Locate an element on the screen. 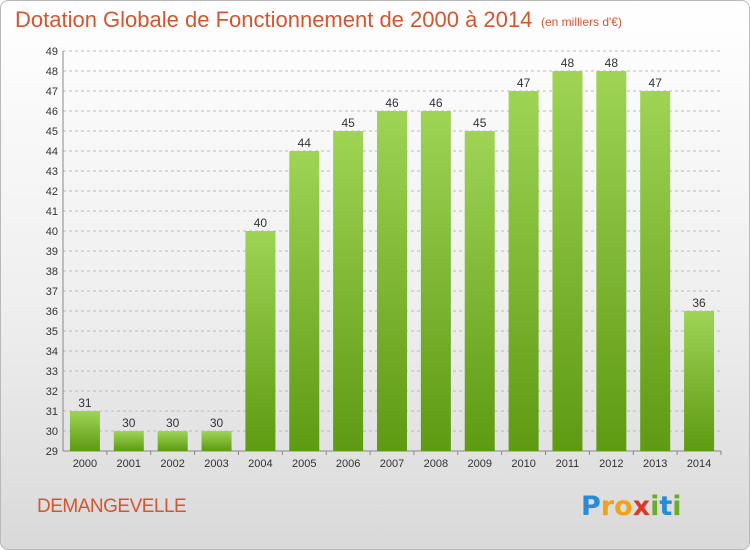 The height and width of the screenshot is (550, 750). logo-letter: P is located at coordinates (591, 506).